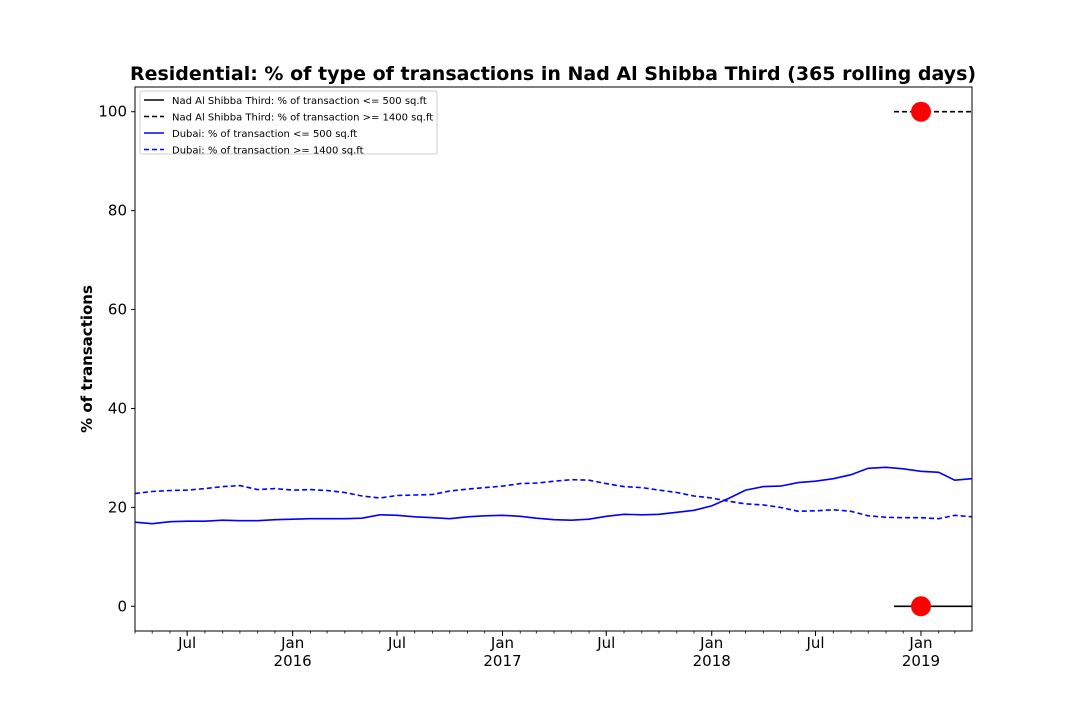 The image size is (1080, 720). I want to click on legend-box, so click(288, 122).